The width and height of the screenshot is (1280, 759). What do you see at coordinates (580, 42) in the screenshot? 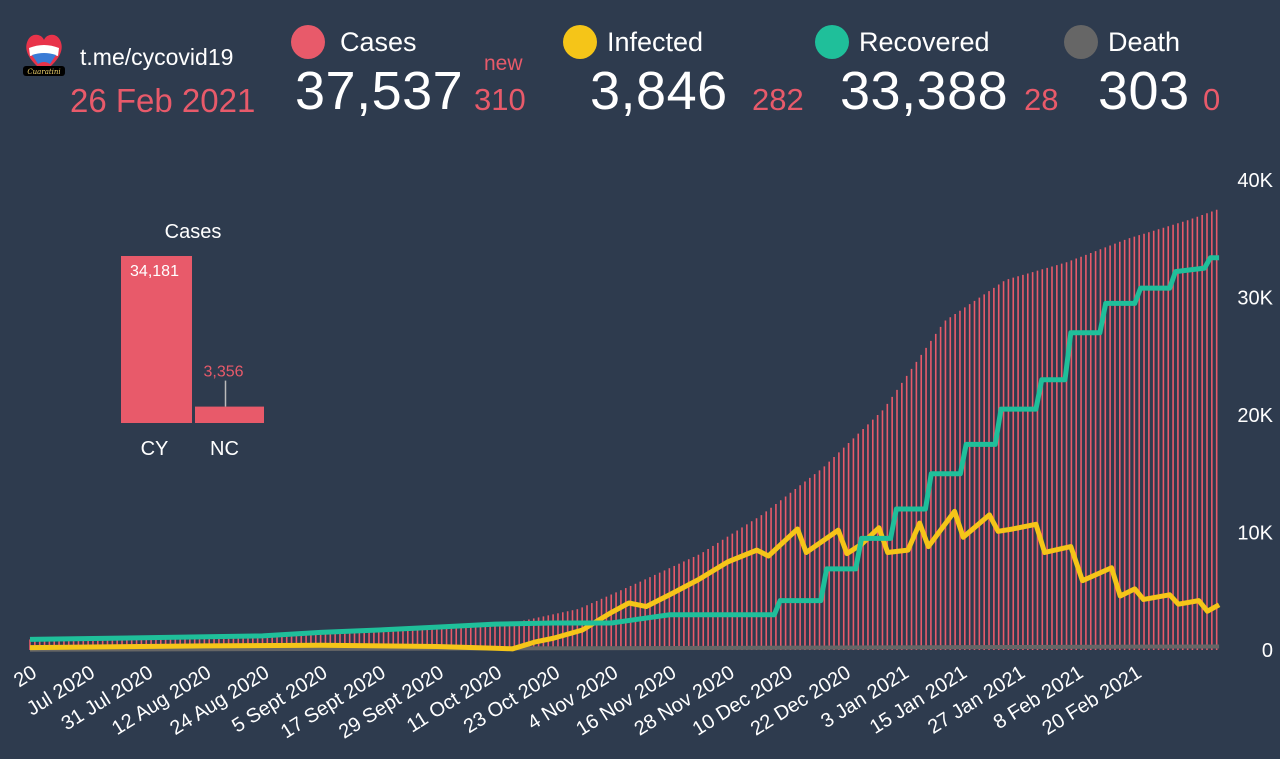
I see `infected-legend-dot` at bounding box center [580, 42].